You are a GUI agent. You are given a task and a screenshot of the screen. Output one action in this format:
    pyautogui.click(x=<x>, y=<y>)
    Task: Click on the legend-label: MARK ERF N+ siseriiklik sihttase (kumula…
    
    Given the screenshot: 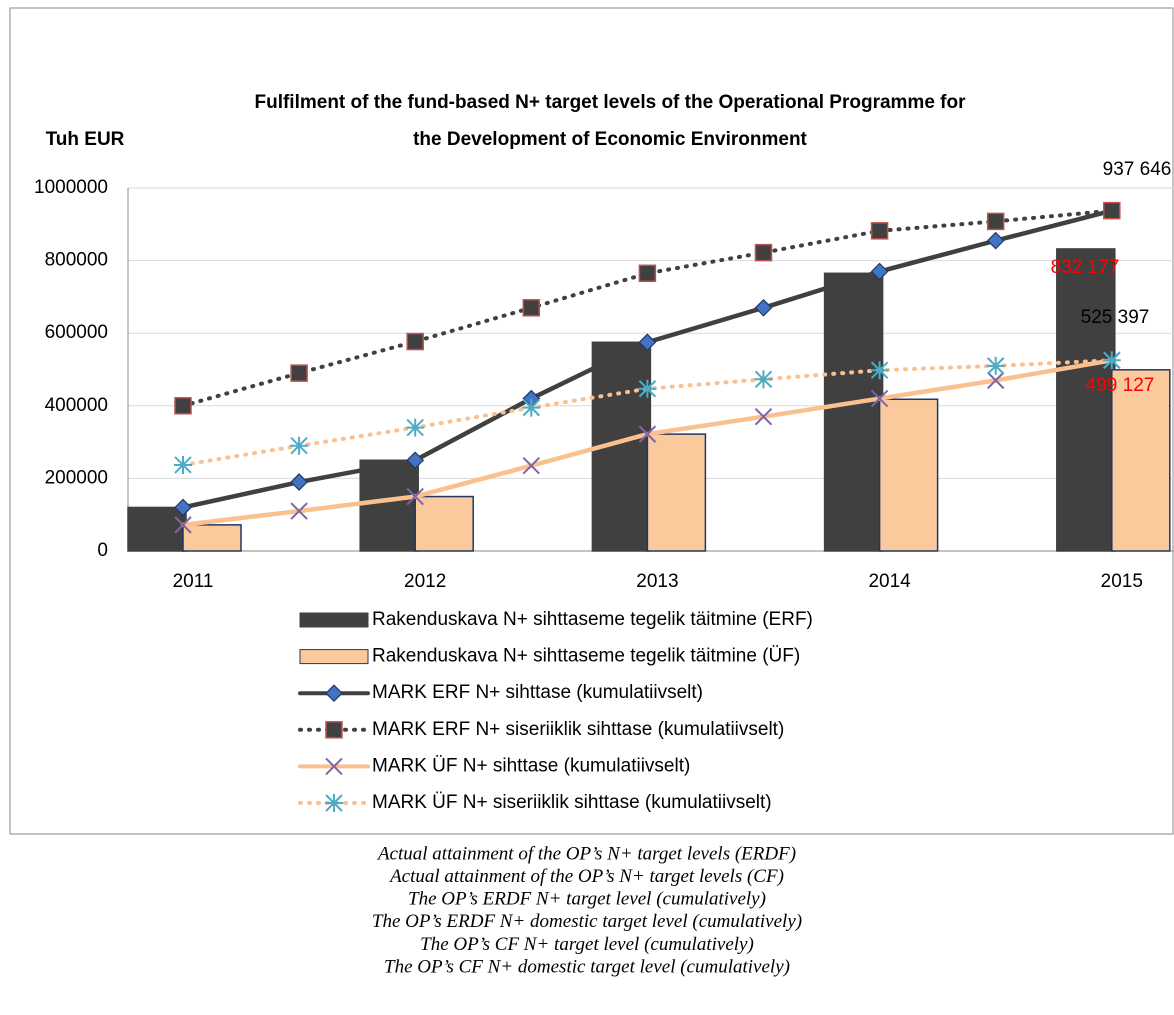 What is the action you would take?
    pyautogui.click(x=578, y=729)
    